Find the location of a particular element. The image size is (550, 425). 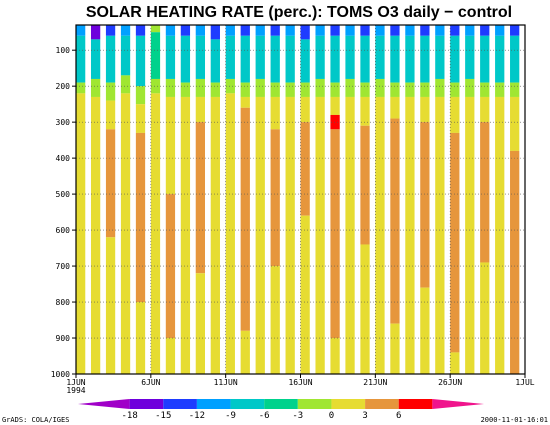

x-tick-label-1JUL: 1JUL is located at coordinates (524, 382).